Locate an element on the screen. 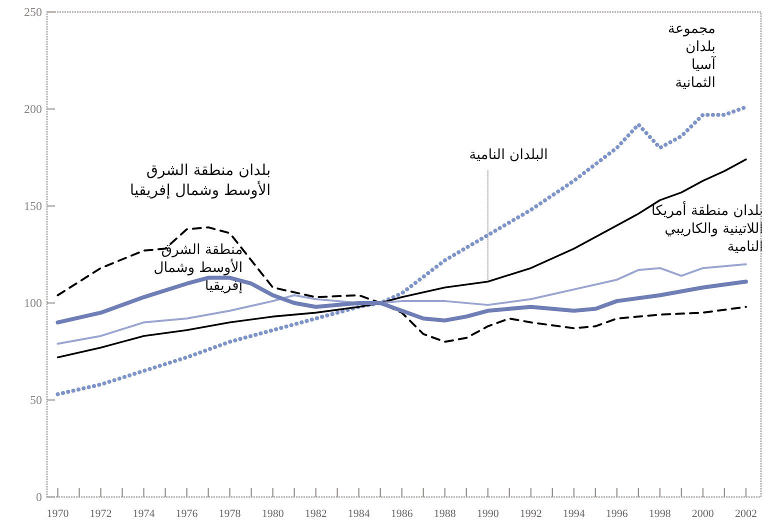  x-tick-label: 1970 is located at coordinates (58, 514).